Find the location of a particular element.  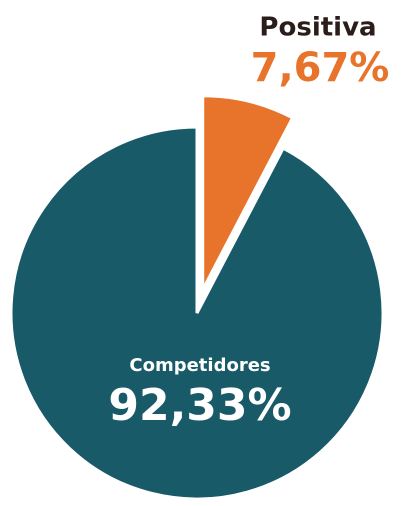

slice-value-label: 92,33% is located at coordinates (199, 405).